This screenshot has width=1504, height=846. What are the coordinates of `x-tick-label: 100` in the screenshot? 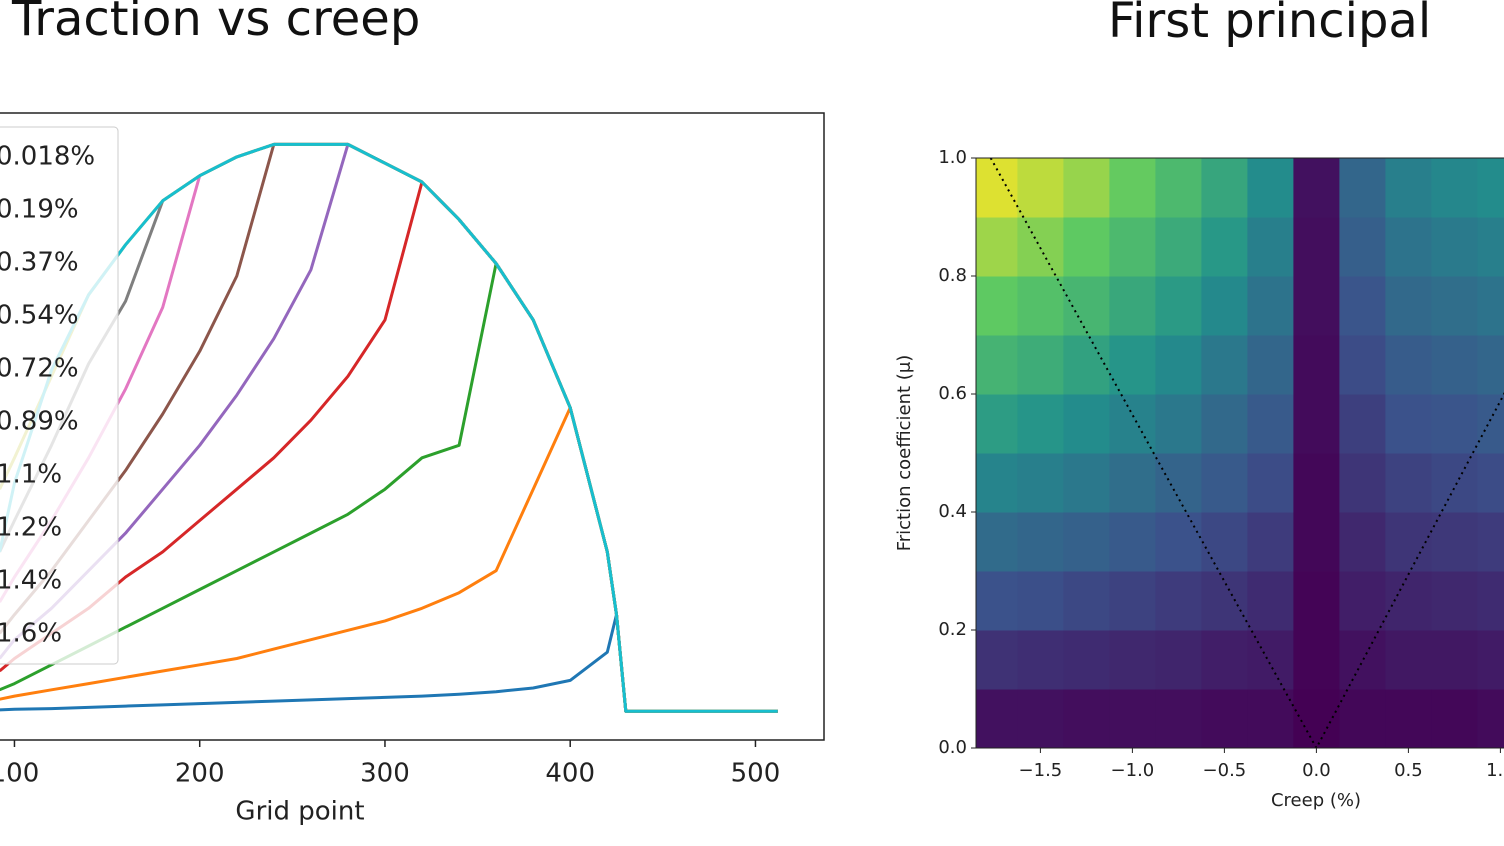 It's located at (19, 774).